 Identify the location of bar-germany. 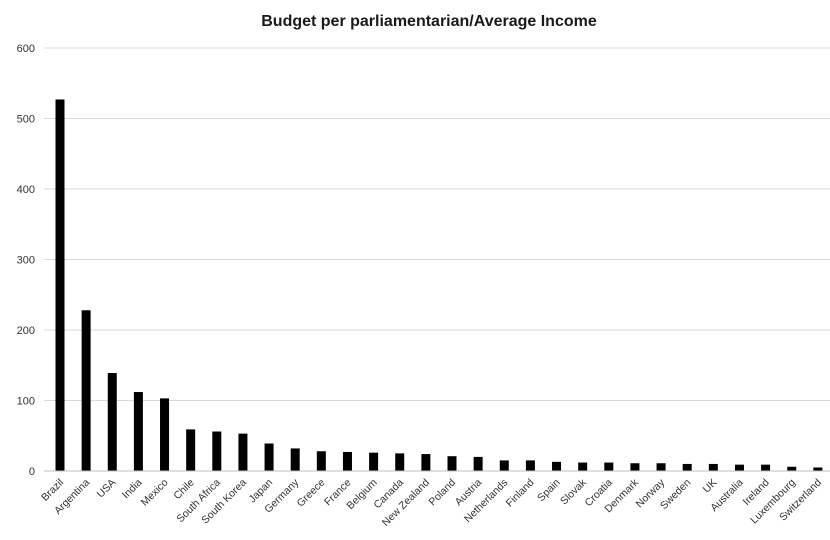
(295, 459).